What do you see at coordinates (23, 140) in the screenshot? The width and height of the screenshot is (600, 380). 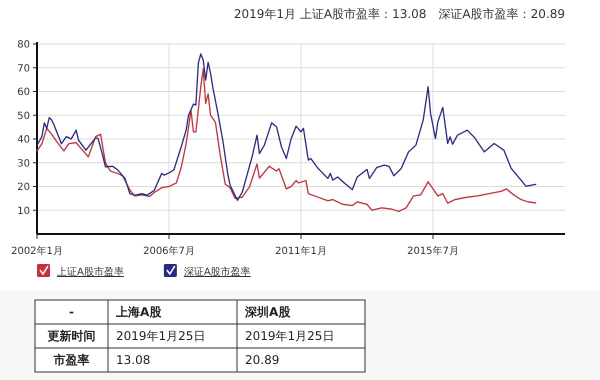 I see `y-tick-label: 40` at bounding box center [23, 140].